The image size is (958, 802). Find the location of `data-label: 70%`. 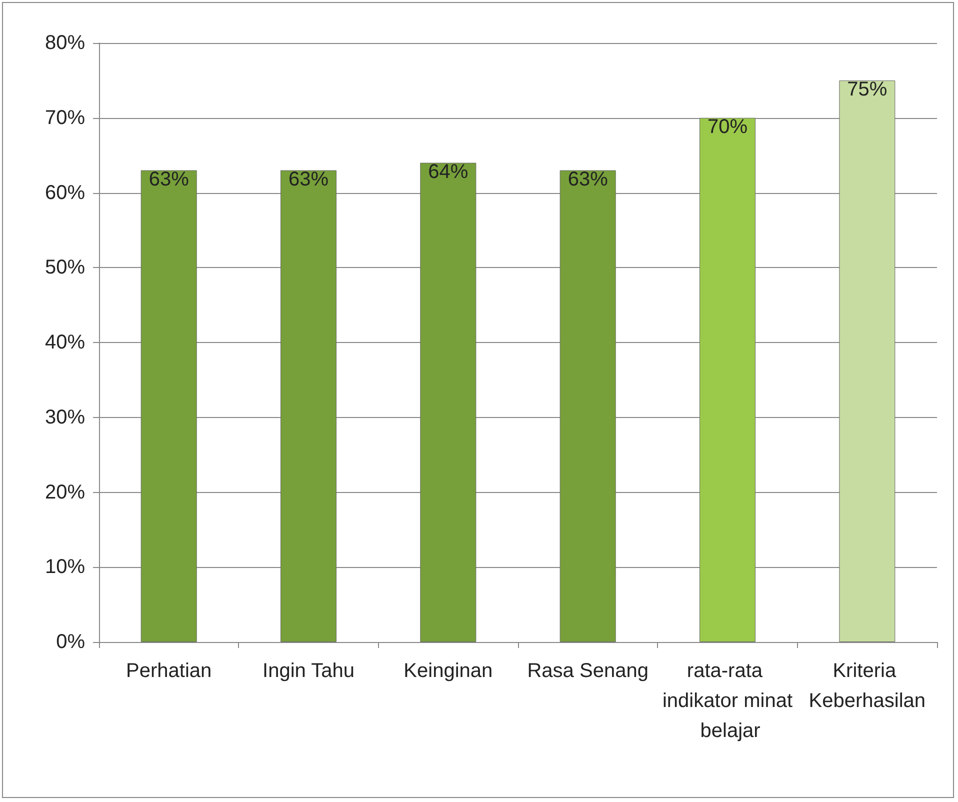

data-label: 70% is located at coordinates (727, 127).